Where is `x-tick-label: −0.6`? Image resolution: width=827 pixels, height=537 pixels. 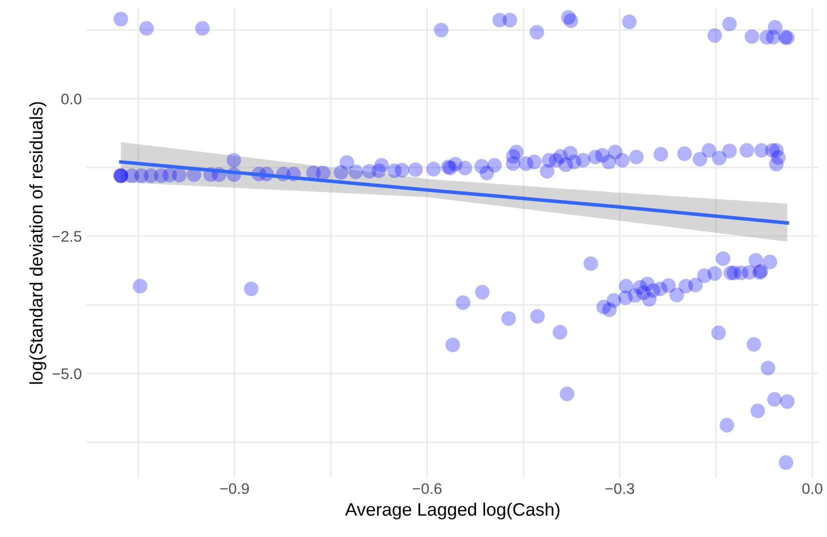
x-tick-label: −0.6 is located at coordinates (427, 488).